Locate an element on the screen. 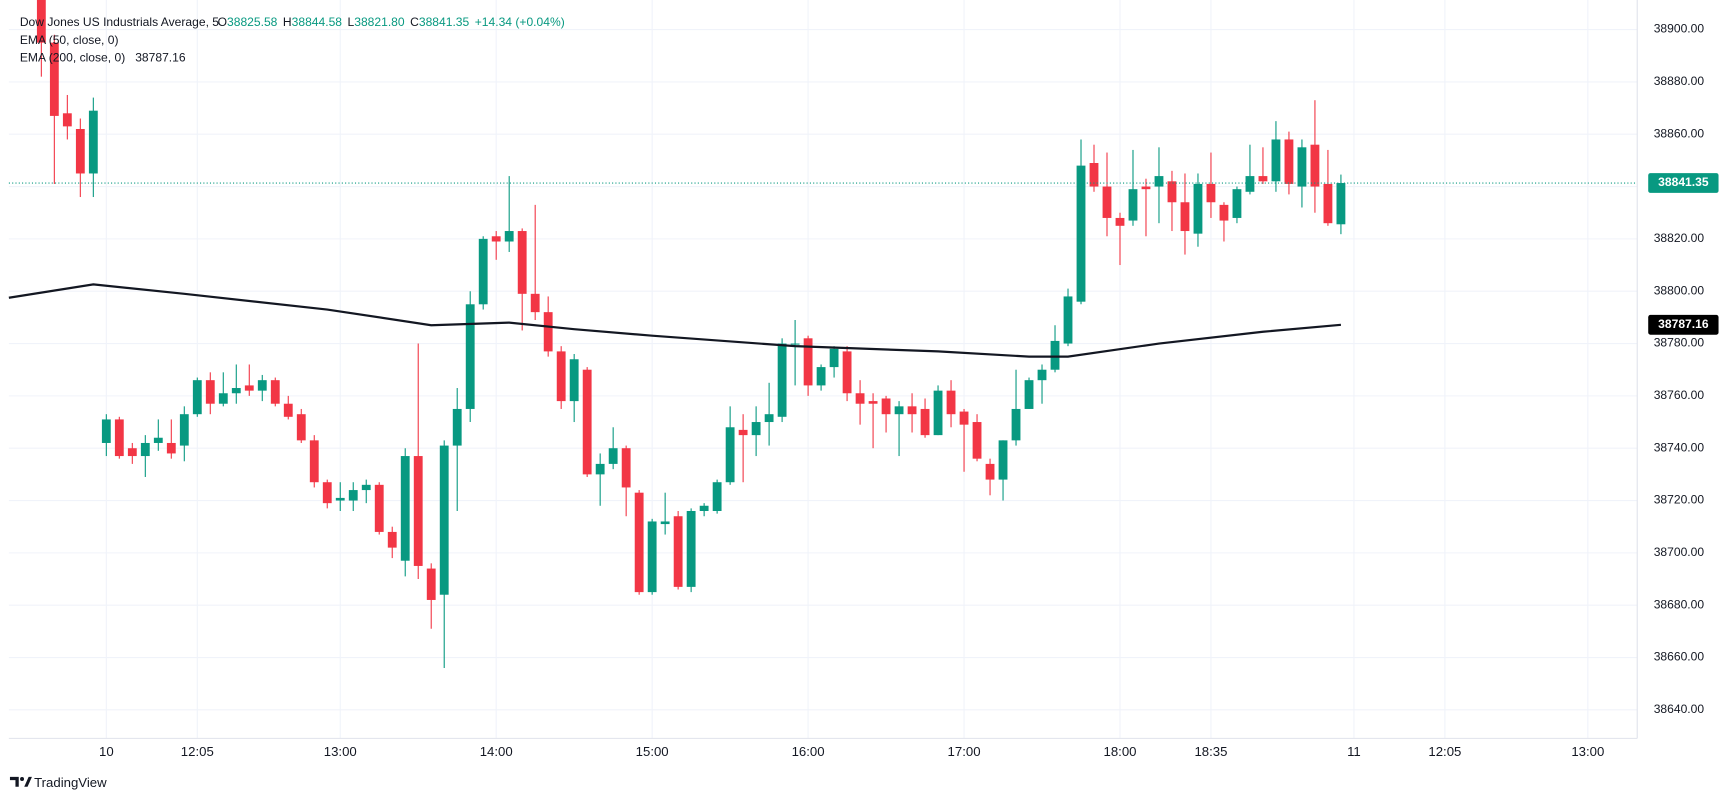  y-tick-label: 38720.00 is located at coordinates (1679, 500).